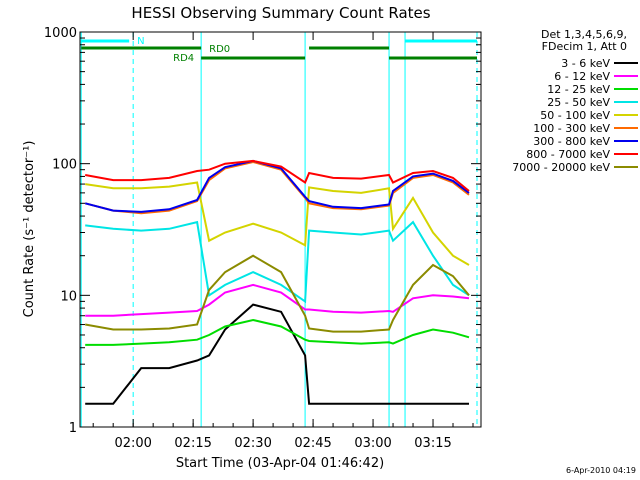 The image size is (640, 480). I want to click on decimation-label-0: RD0, so click(219, 49).